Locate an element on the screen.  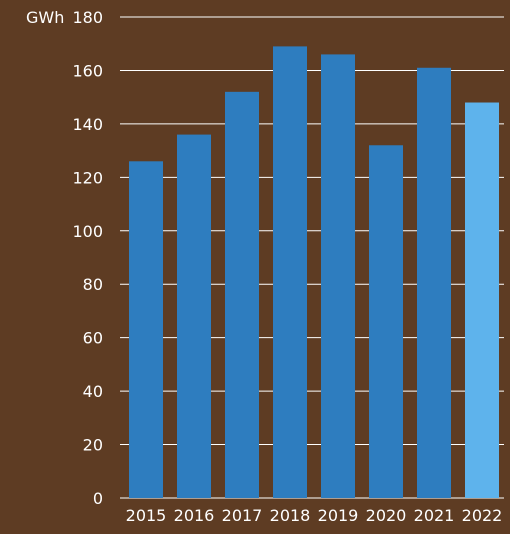
x-tick-label: 2015 is located at coordinates (146, 515).